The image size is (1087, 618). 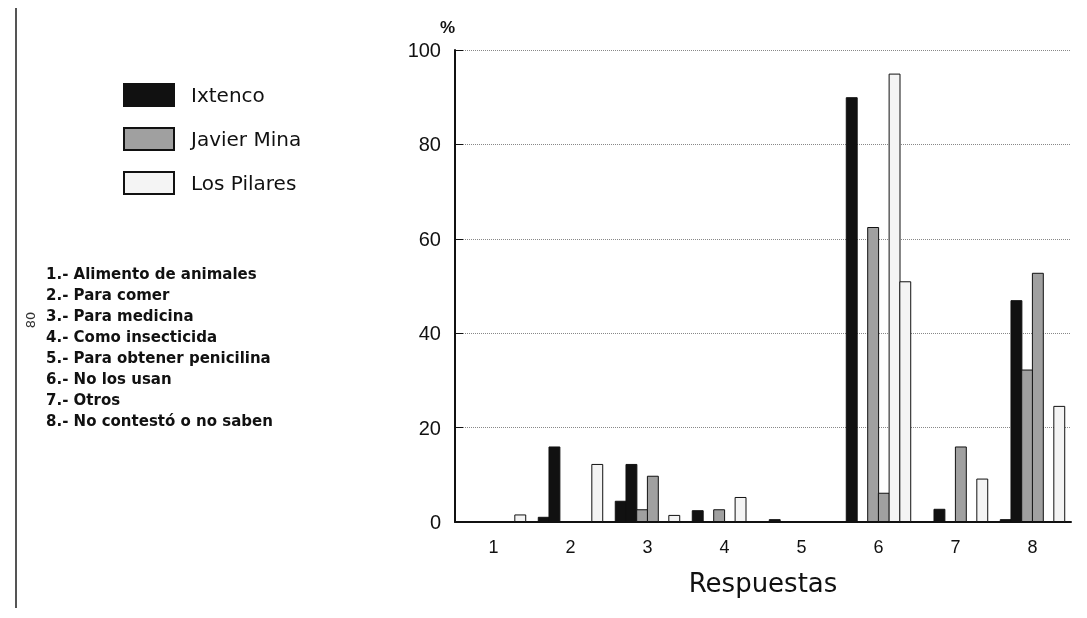 I want to click on legend-label: Ixtenco, so click(x=228, y=95).